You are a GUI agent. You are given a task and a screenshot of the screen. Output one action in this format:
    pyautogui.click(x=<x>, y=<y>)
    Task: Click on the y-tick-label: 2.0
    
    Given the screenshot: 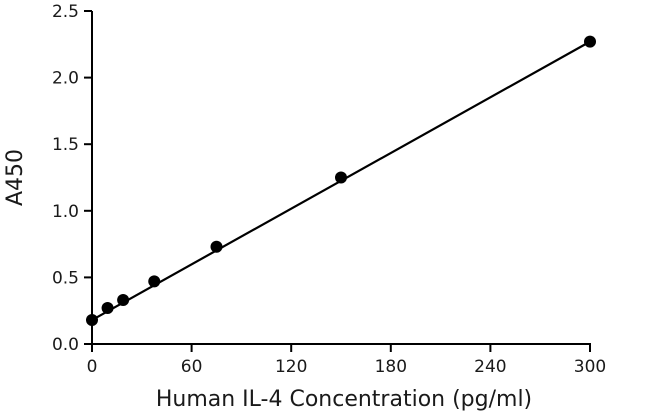 What is the action you would take?
    pyautogui.click(x=65, y=79)
    